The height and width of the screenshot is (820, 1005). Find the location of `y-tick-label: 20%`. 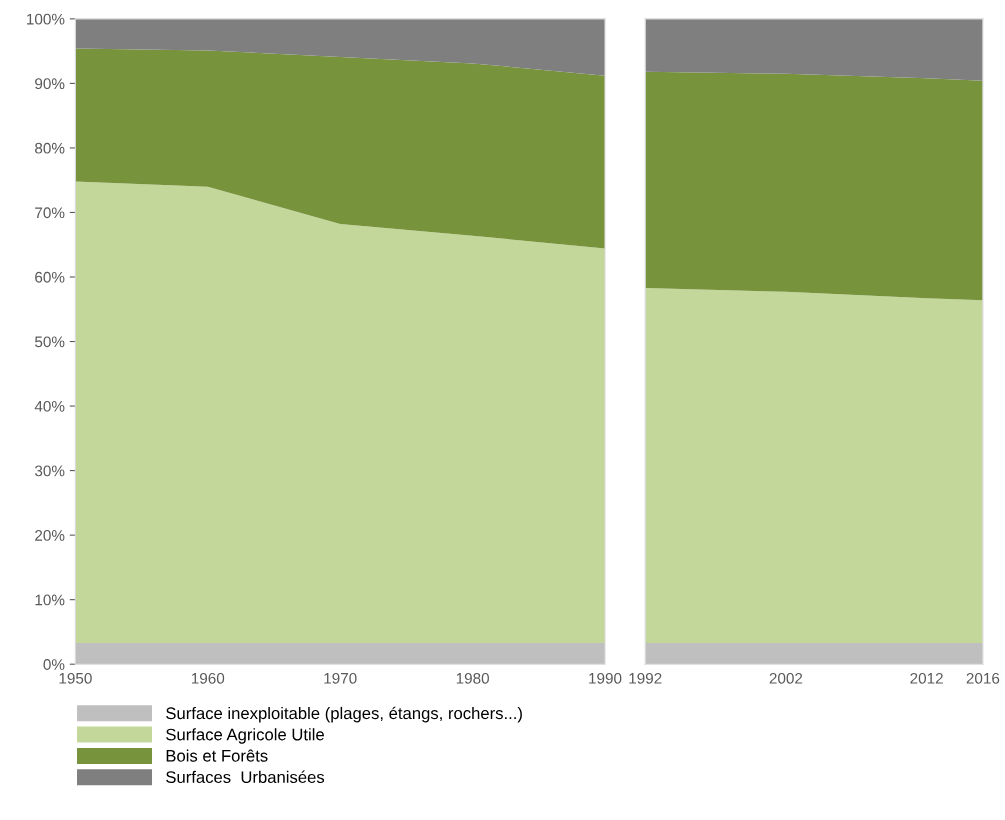

y-tick-label: 20% is located at coordinates (50, 535).